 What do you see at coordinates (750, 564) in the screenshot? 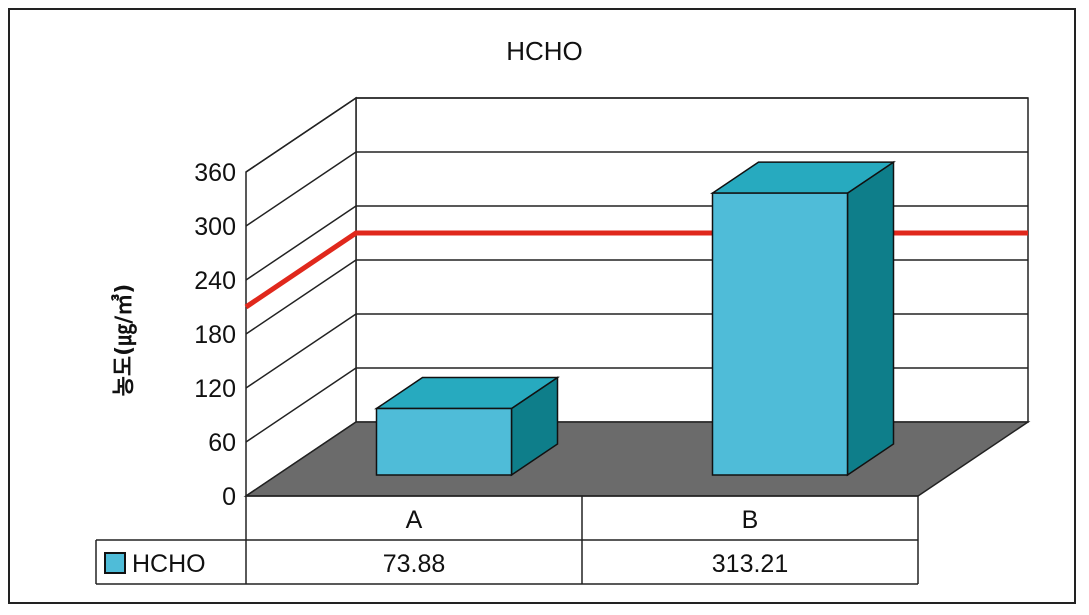
I see `data-value-label: 313.21` at bounding box center [750, 564].